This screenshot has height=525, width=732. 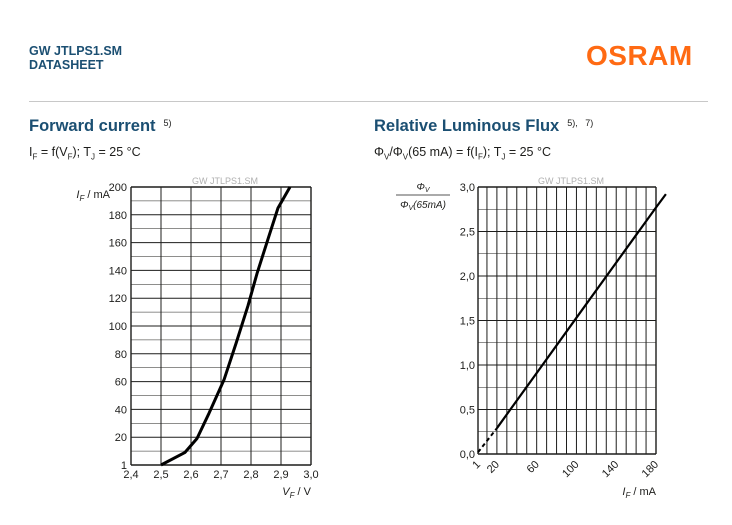 What do you see at coordinates (463, 153) in the screenshot?
I see `chart-formula-luminous-flux: ΦV/ΦV(65 mA) = f(IF); TJ = 25 °C` at bounding box center [463, 153].